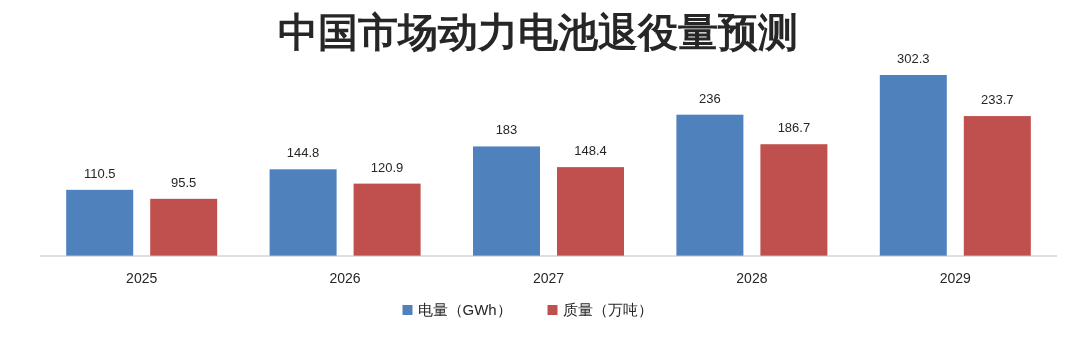 This screenshot has height=337, width=1075. Describe the element at coordinates (913, 58) in the screenshot. I see `data-label: 302.3` at that location.